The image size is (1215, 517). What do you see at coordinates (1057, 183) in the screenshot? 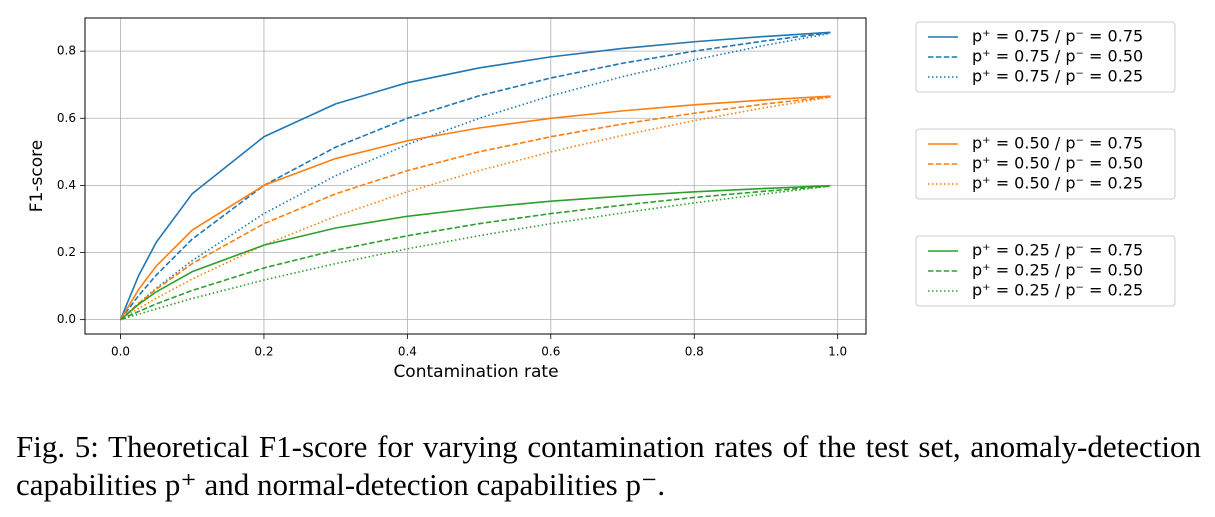
I see `legend-label: p⁺ = 0.50 / p⁻ = 0.25` at bounding box center [1057, 183].